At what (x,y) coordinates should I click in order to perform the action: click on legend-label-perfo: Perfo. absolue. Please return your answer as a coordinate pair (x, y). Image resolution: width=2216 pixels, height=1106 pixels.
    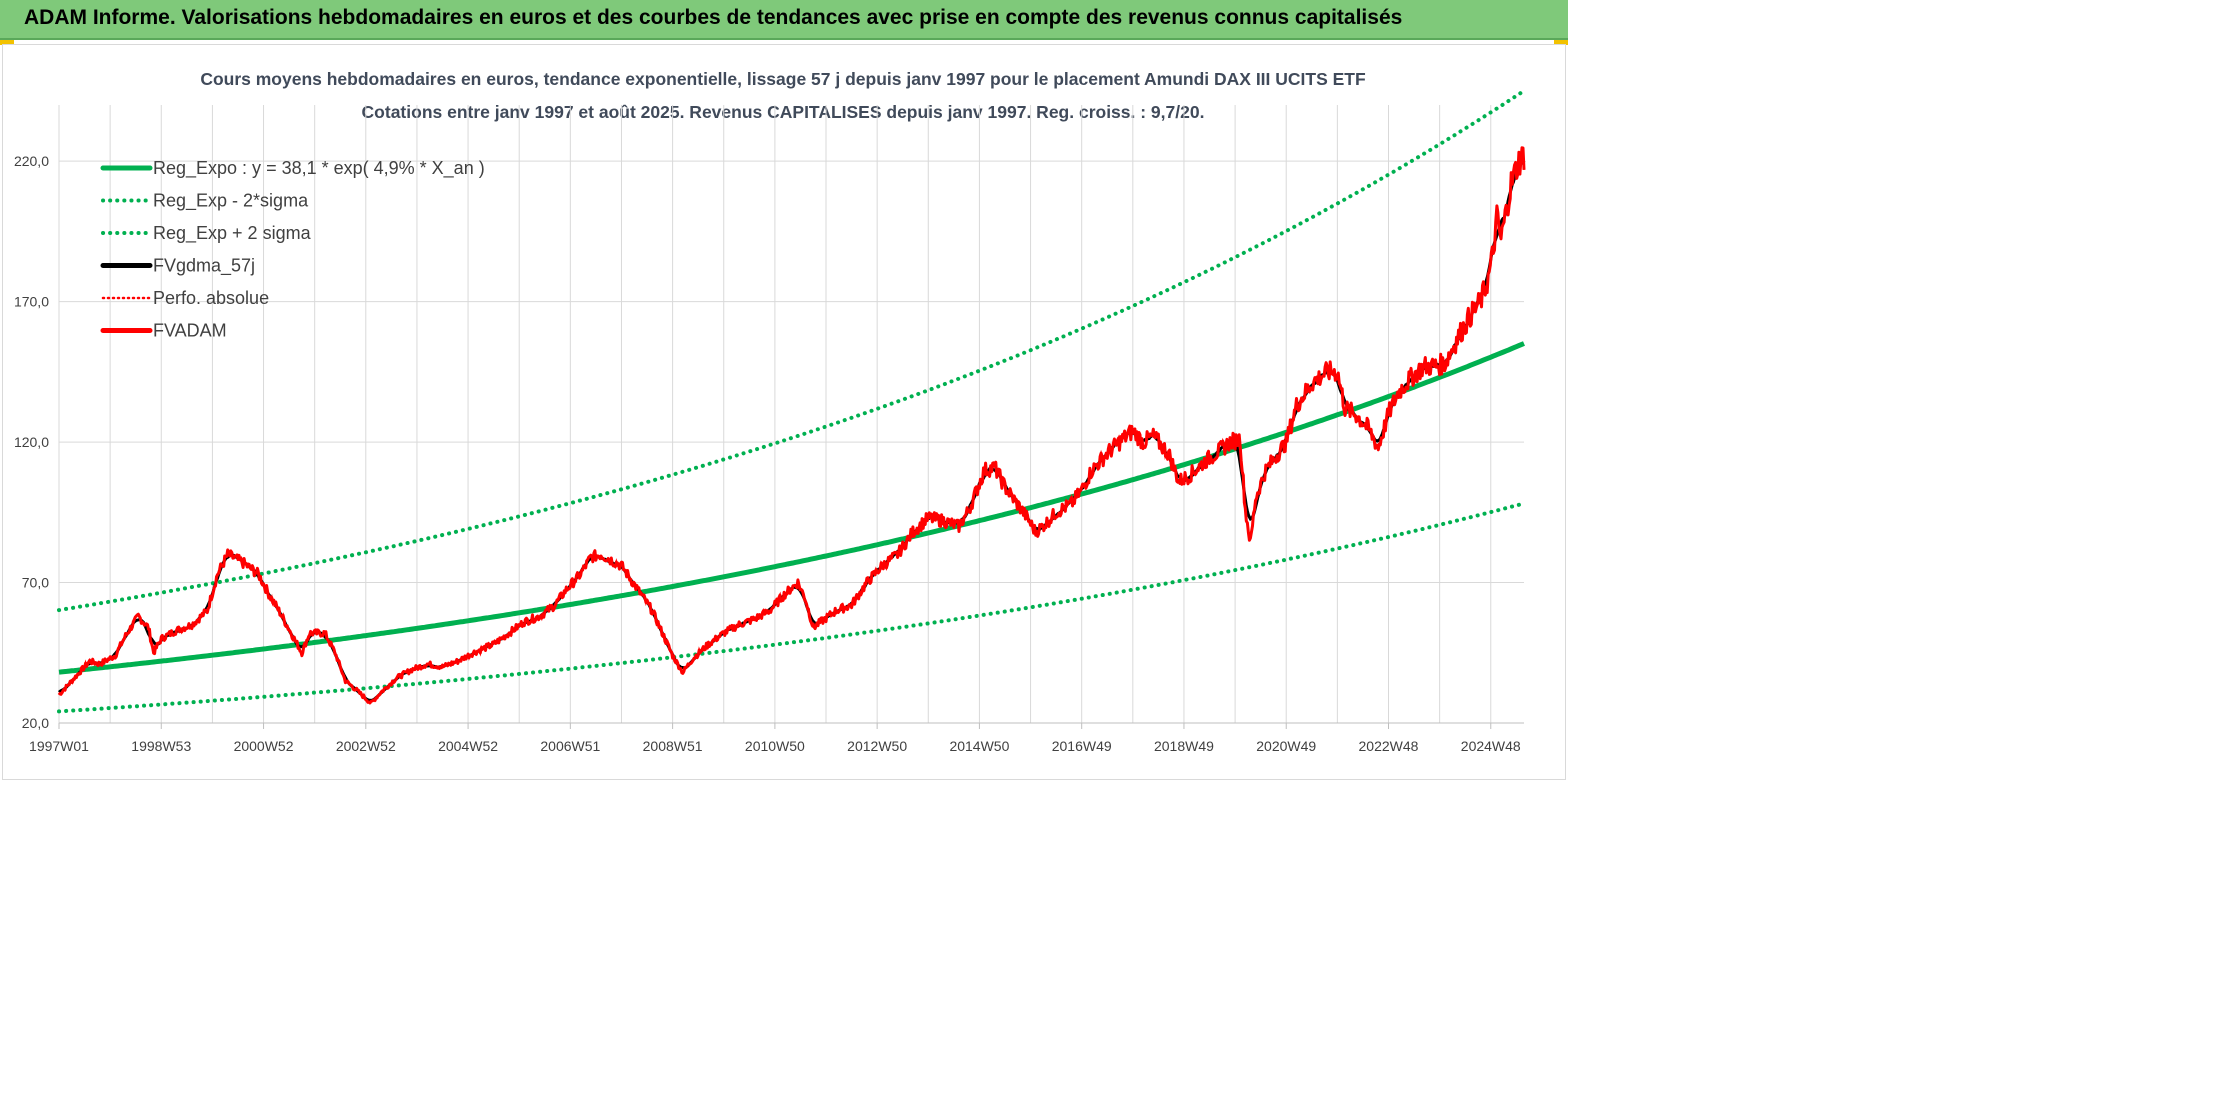
    Looking at the image, I should click on (211, 298).